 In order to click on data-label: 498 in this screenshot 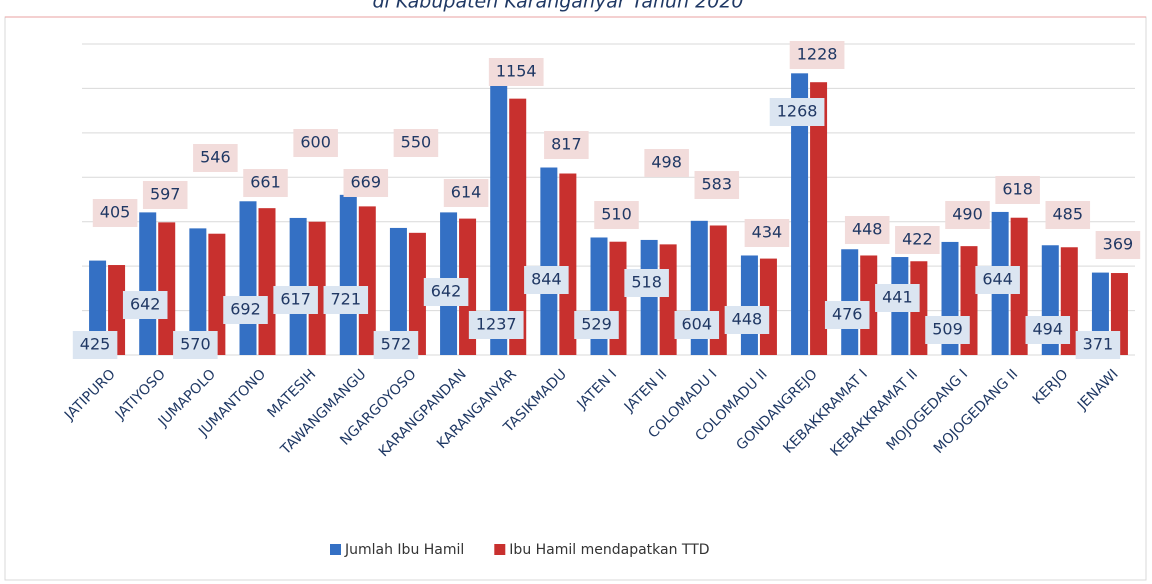, I will do `click(666, 162)`.